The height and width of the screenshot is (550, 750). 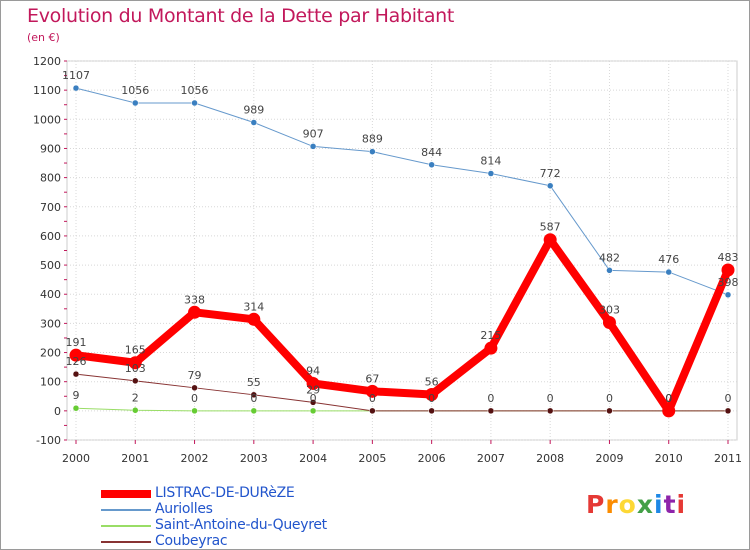 I want to click on data-label: 476, so click(x=668, y=259).